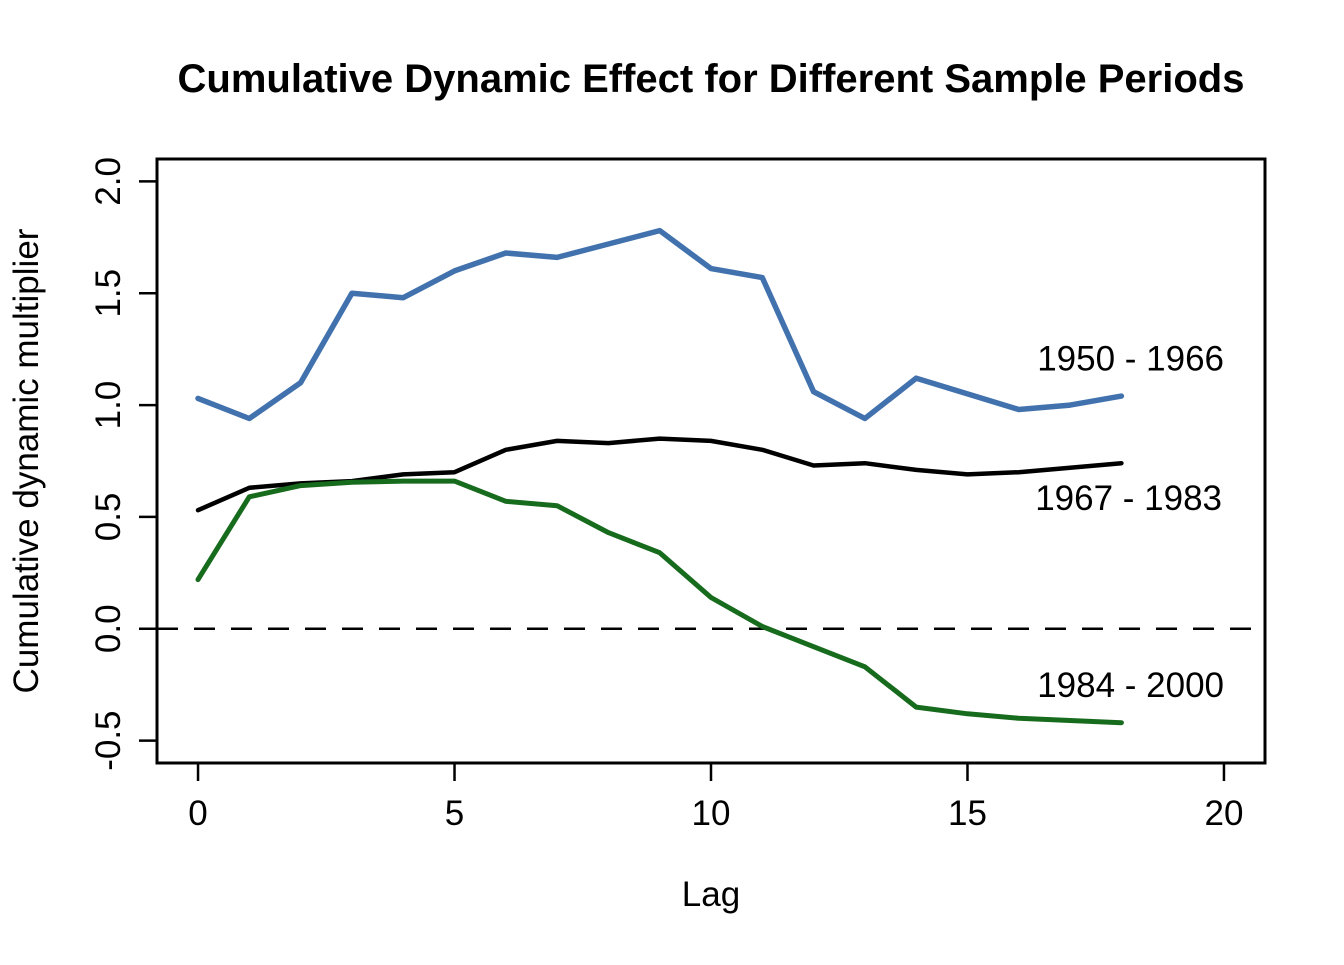 The height and width of the screenshot is (965, 1344). I want to click on x-tick-label: 15, so click(967, 813).